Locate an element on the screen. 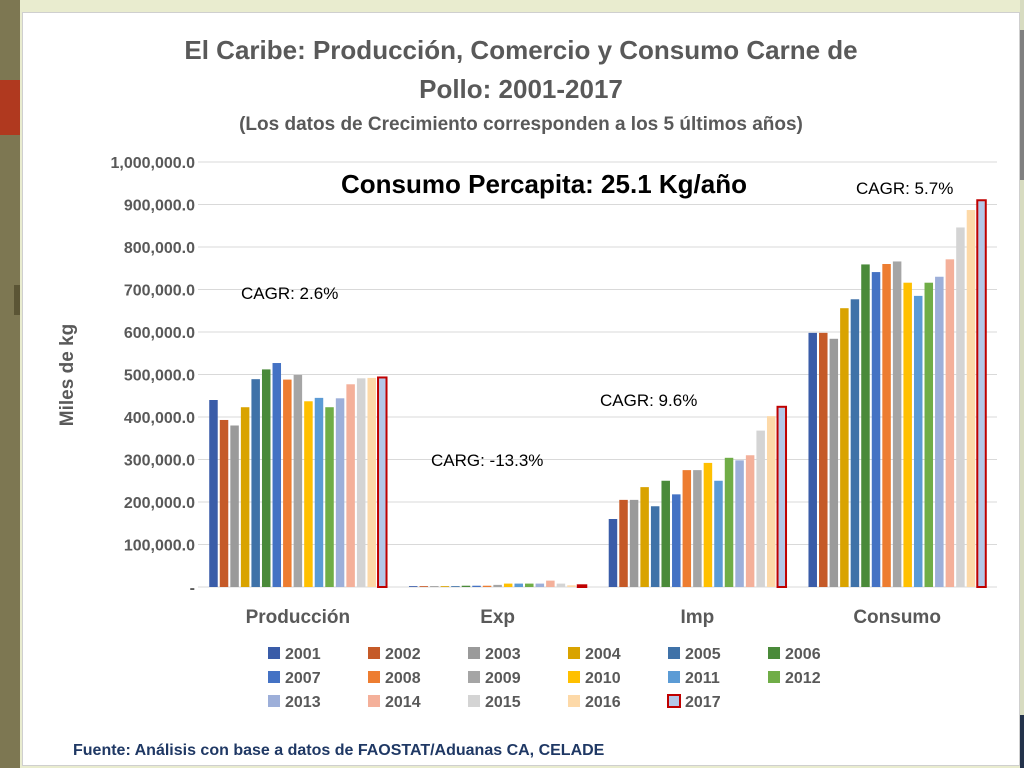 This screenshot has width=1024, height=768. legend-label-2010: 2010 is located at coordinates (603, 678).